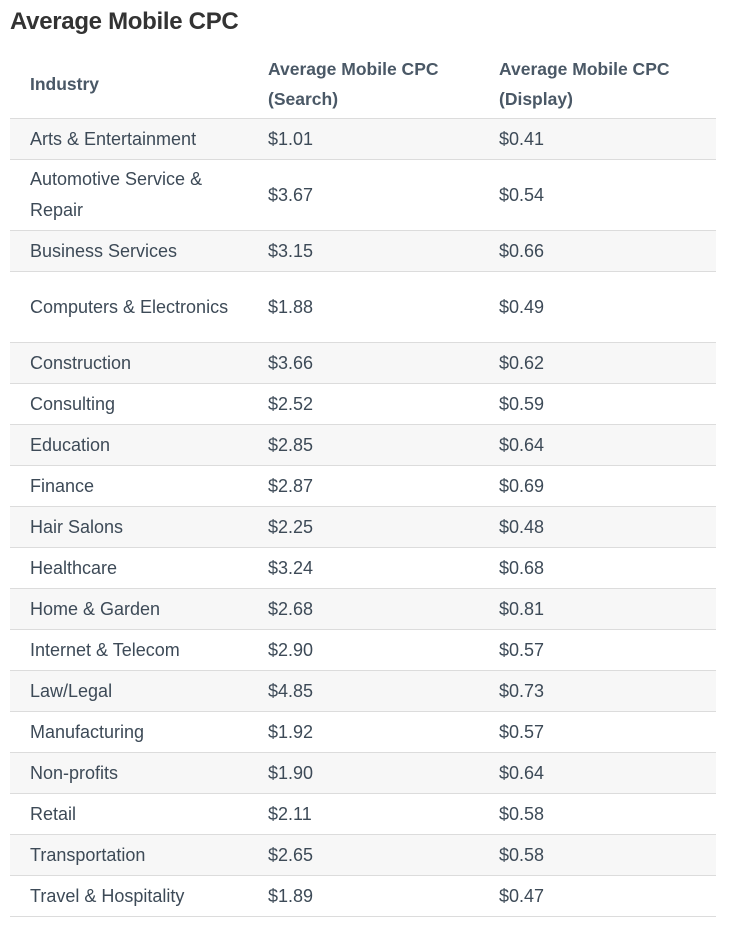 The width and height of the screenshot is (729, 935). What do you see at coordinates (129, 609) in the screenshot?
I see `industry-cell: Home & Garden` at bounding box center [129, 609].